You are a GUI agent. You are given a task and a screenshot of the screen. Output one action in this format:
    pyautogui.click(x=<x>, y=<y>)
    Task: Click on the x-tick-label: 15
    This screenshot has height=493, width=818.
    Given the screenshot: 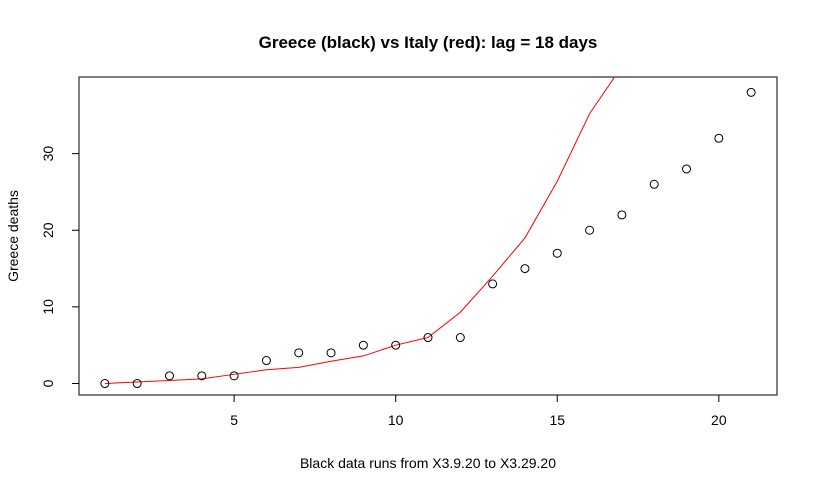 What is the action you would take?
    pyautogui.click(x=557, y=420)
    